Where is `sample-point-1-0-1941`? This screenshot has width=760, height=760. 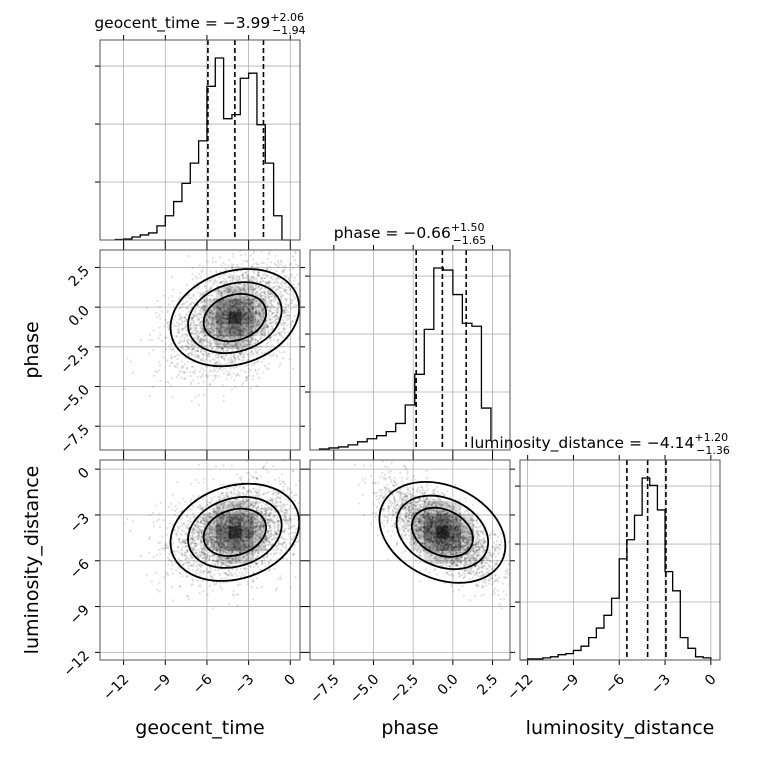 sample-point-1-0-1941 is located at coordinates (247, 320).